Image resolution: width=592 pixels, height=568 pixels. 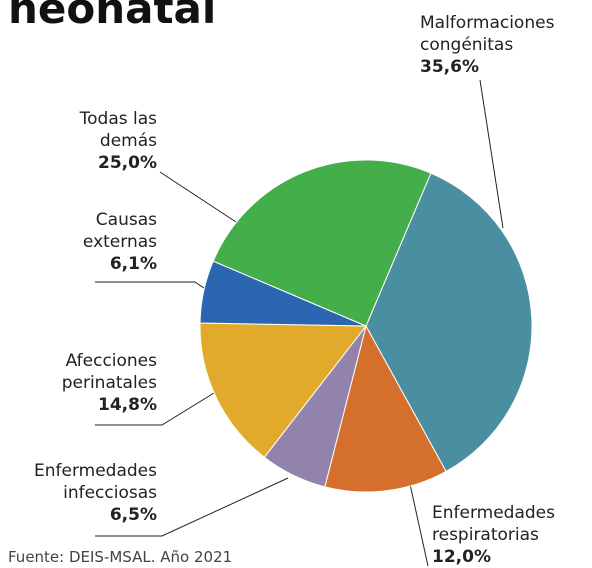 I want to click on slice-label: Enfermedades infecciosas 6,5%, so click(x=82, y=493).